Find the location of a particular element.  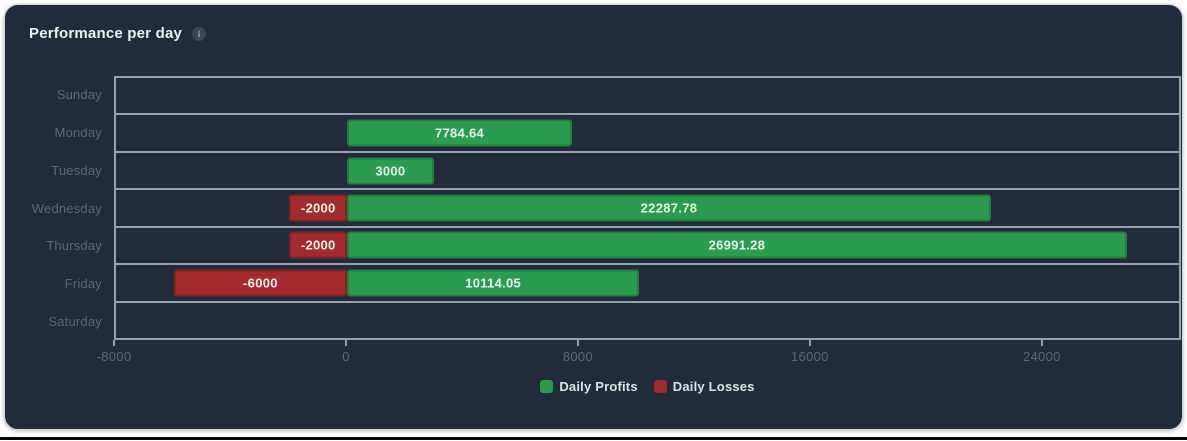

chart-title: Performance per day is located at coordinates (106, 33).